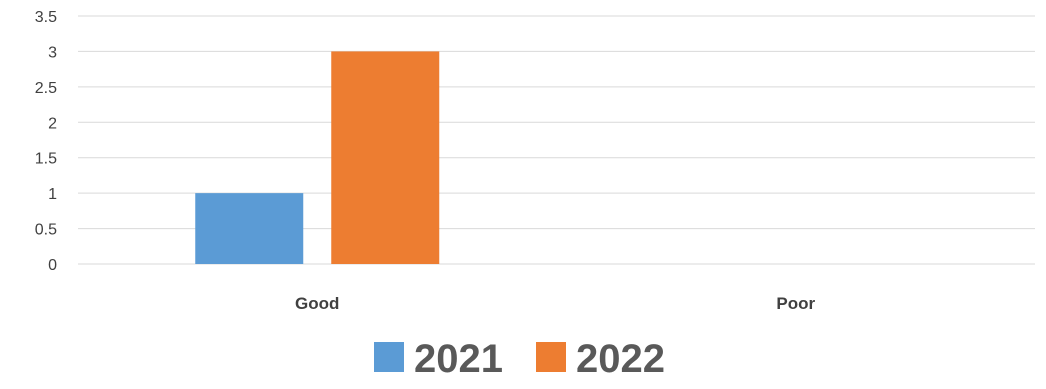 This screenshot has height=389, width=1046. What do you see at coordinates (795, 303) in the screenshot?
I see `x-category-label: Poor` at bounding box center [795, 303].